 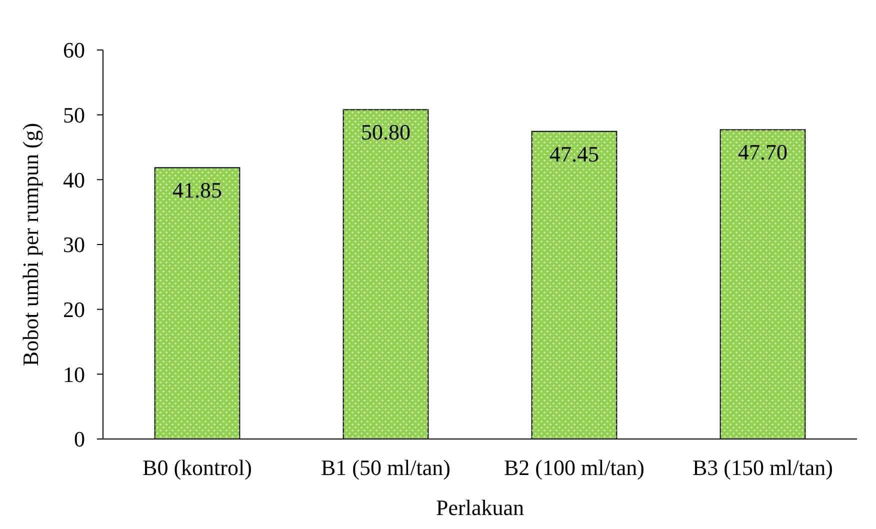 What do you see at coordinates (574, 153) in the screenshot?
I see `data-label: 47.45` at bounding box center [574, 153].